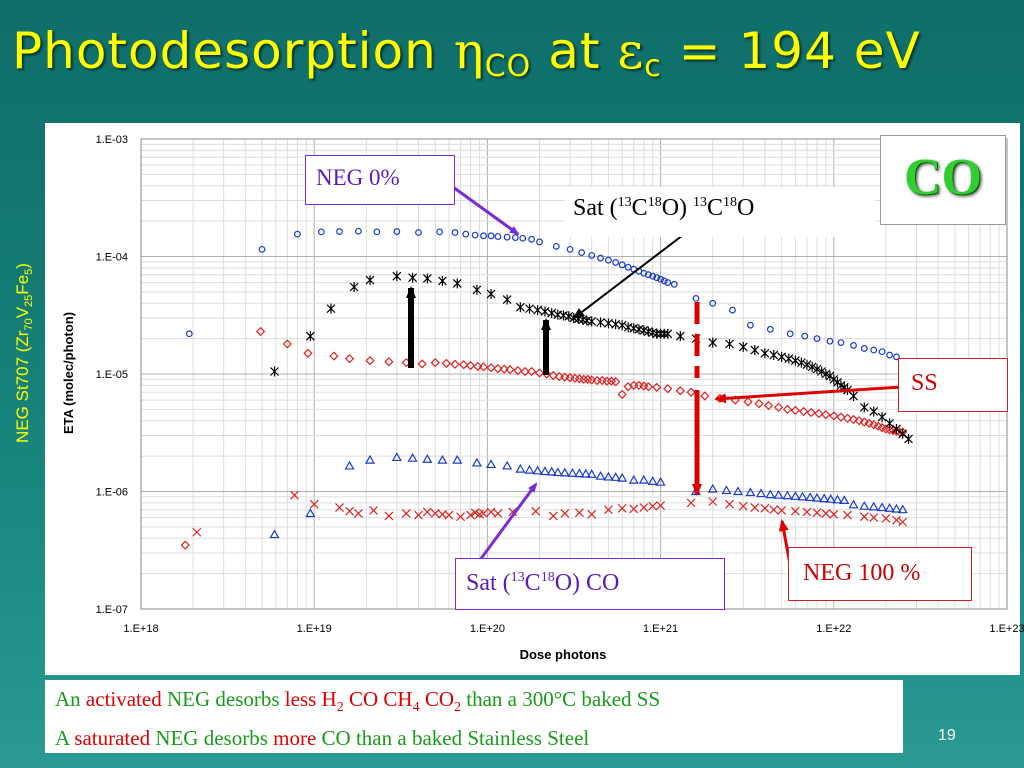 This screenshot has height=768, width=1024. Describe the element at coordinates (595, 208) in the screenshot. I see `sat-open: Sat (` at that location.